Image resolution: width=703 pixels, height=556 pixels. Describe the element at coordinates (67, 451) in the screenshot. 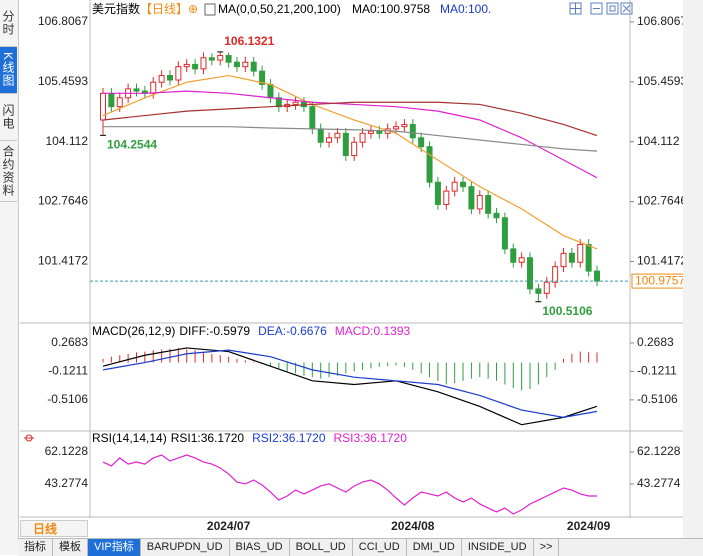

I see `y-tick-label: 62.1228` at that location.